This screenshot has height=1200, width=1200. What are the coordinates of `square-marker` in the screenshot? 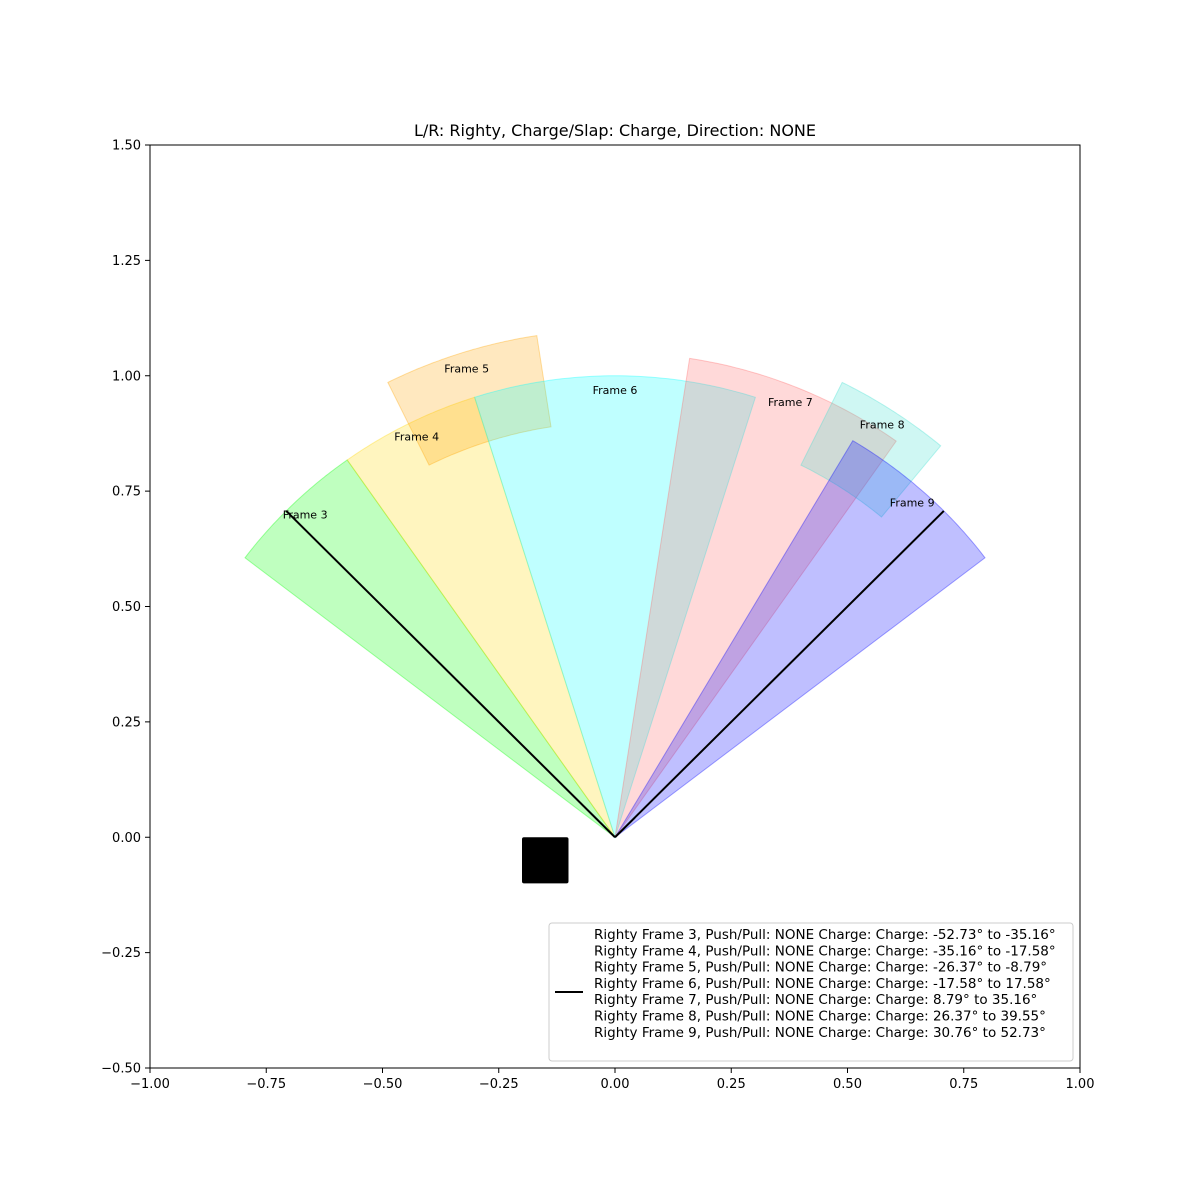 It's located at (545, 860).